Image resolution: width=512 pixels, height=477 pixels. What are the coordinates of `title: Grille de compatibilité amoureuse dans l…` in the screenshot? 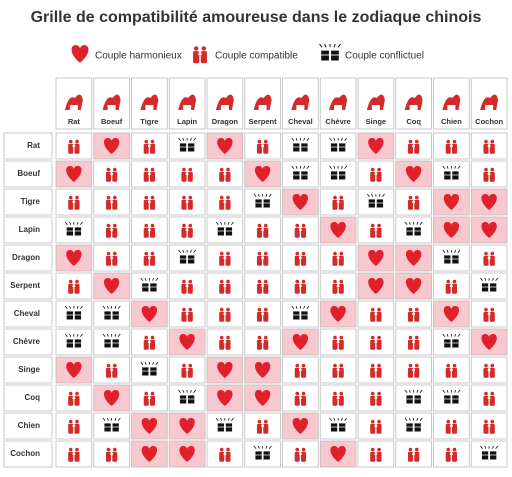 It's located at (256, 17).